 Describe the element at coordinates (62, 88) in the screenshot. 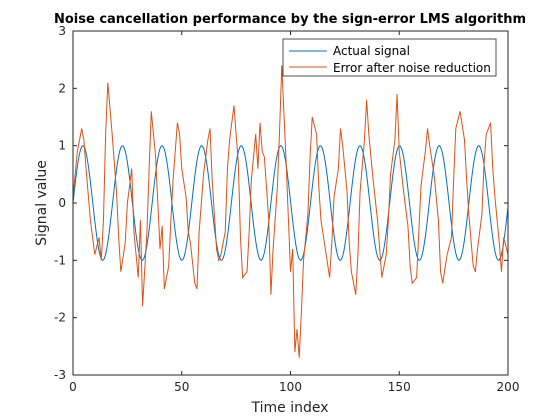

I see `y-tick-label: 2` at that location.